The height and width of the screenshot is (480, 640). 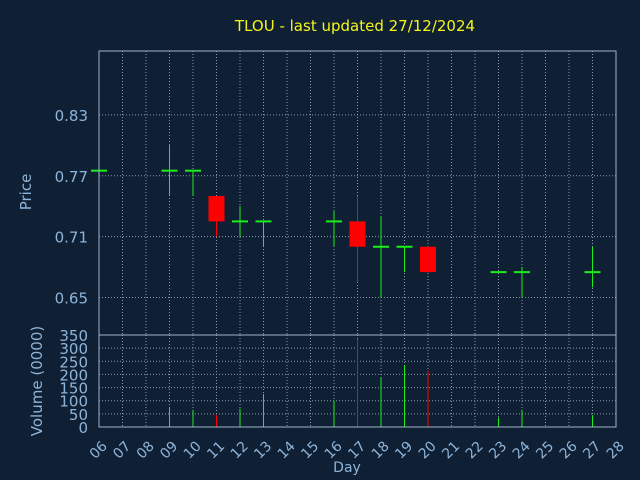 What do you see at coordinates (475, 450) in the screenshot?
I see `x-tick-label-22: 22` at bounding box center [475, 450].